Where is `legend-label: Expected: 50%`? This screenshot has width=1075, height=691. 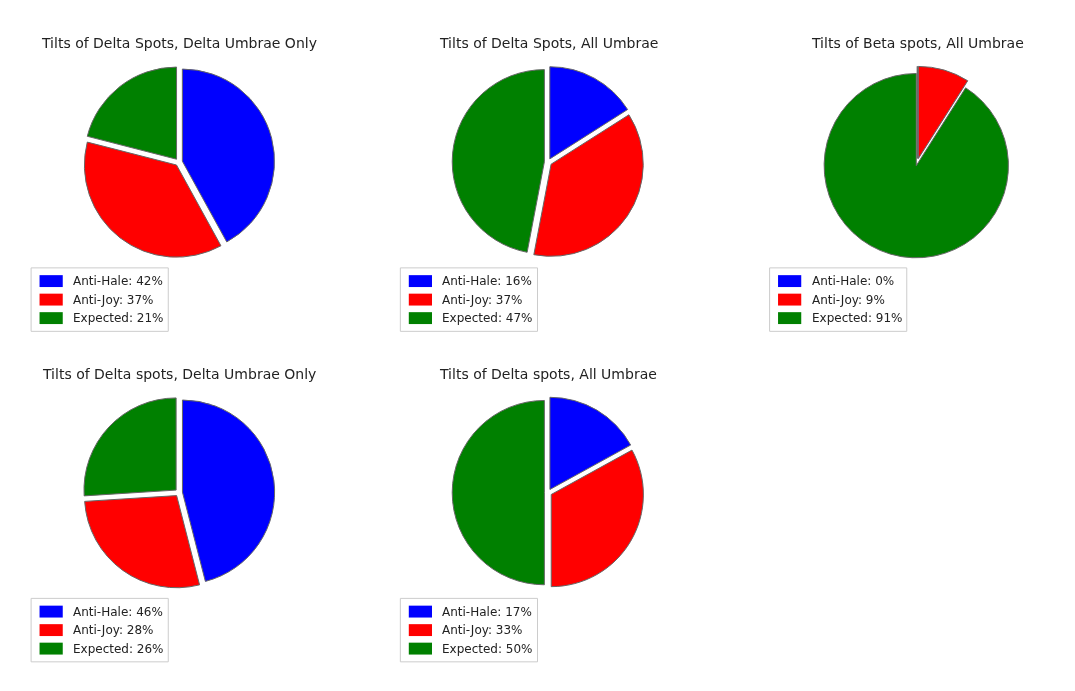
legend-label: Expected: 50% is located at coordinates (487, 649).